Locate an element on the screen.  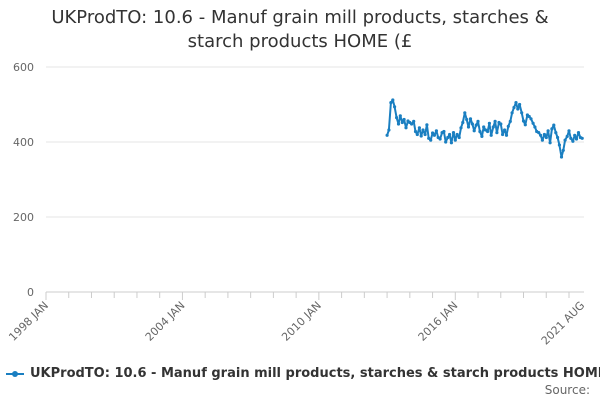
y-tick-label: 0 is located at coordinates (30, 292).